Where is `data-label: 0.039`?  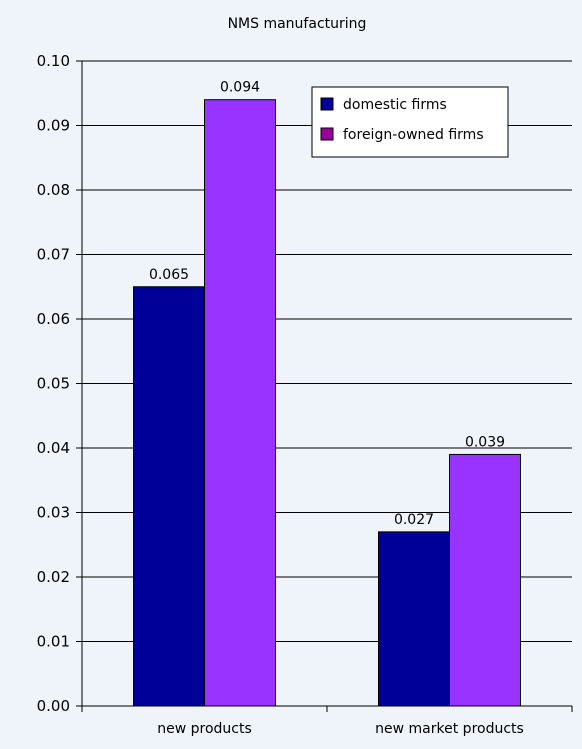
data-label: 0.039 is located at coordinates (485, 442).